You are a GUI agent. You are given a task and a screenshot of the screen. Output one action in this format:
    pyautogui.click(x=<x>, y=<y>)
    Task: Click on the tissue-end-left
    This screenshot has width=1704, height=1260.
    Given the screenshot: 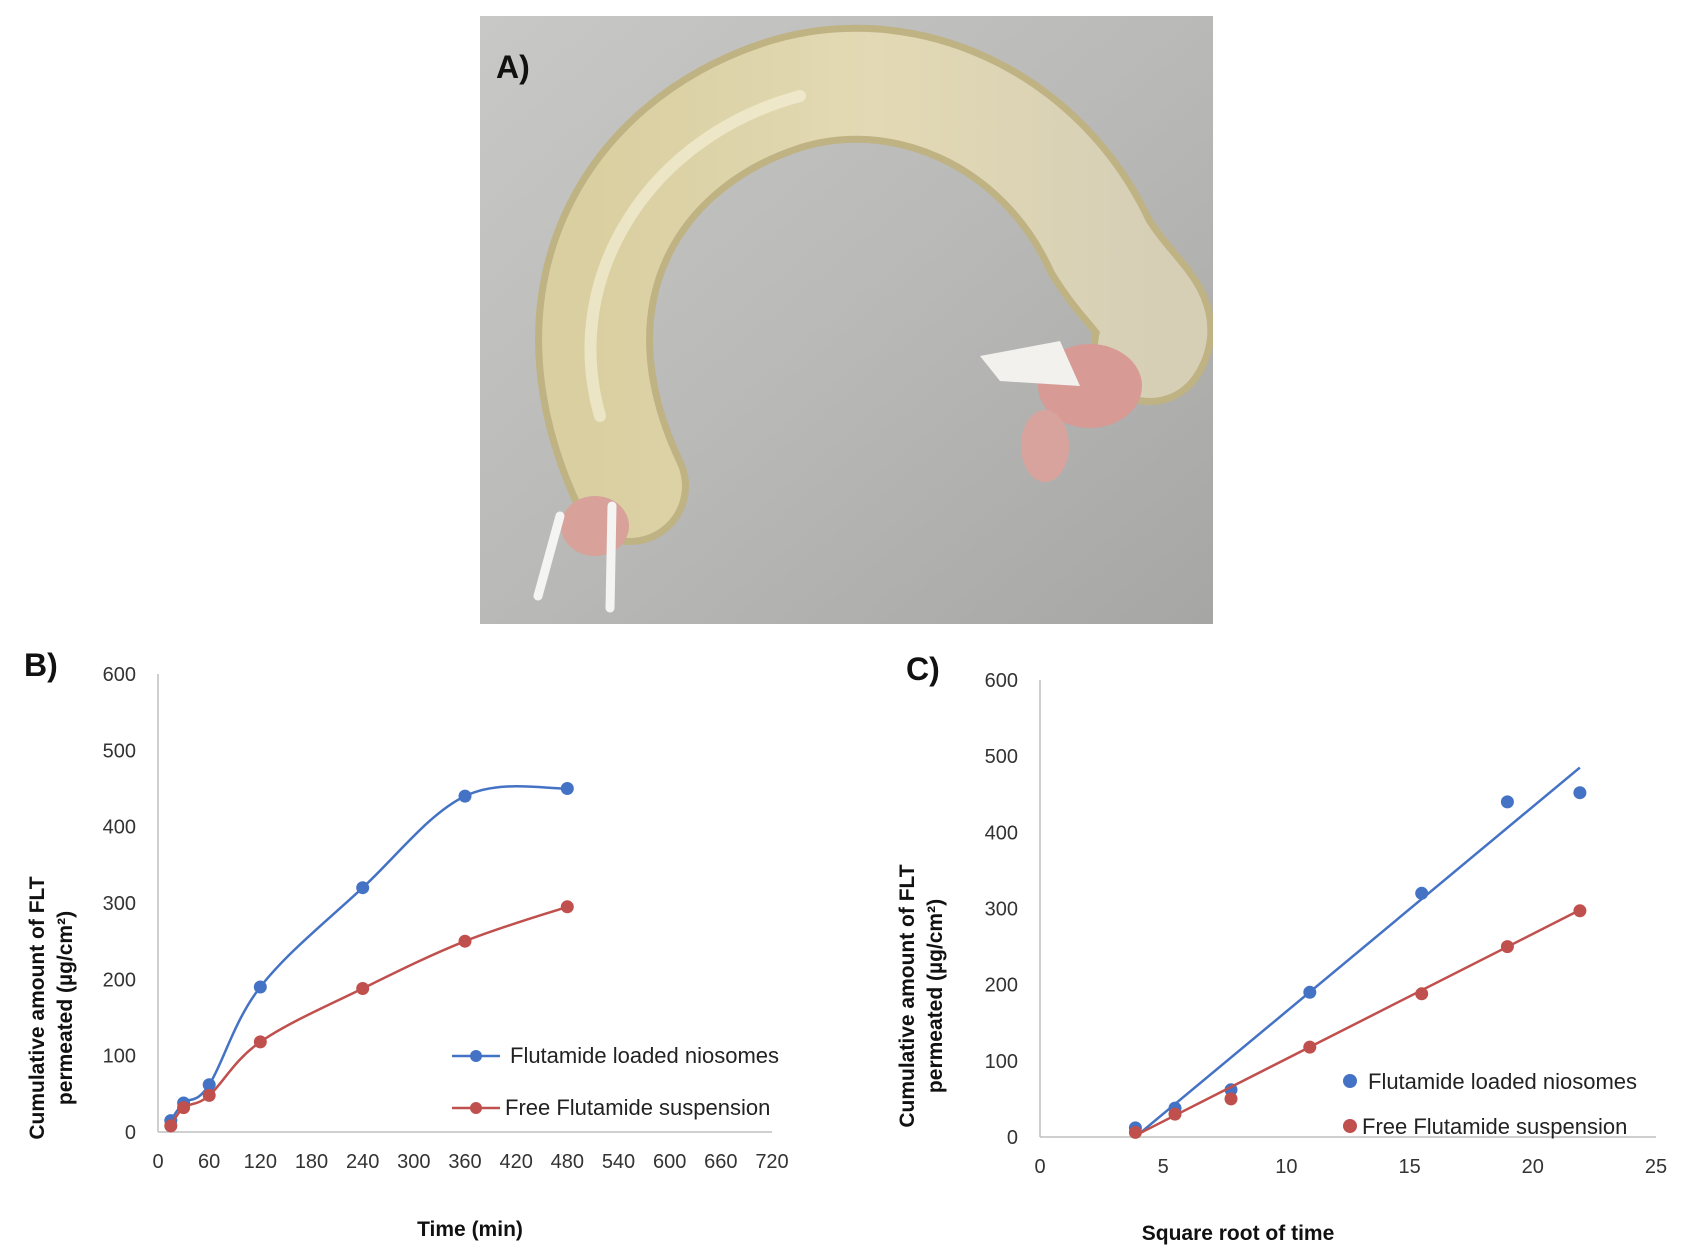 What is the action you would take?
    pyautogui.click(x=595, y=526)
    